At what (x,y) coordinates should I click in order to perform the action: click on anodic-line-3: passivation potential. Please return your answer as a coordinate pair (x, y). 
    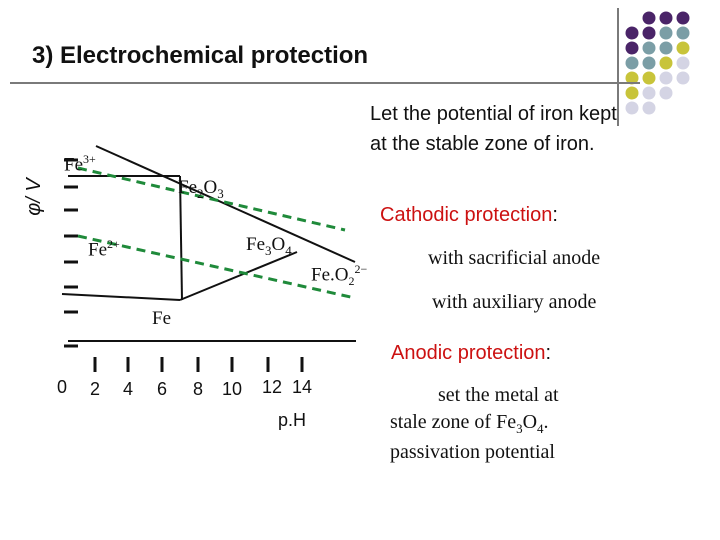
    Looking at the image, I should click on (472, 452).